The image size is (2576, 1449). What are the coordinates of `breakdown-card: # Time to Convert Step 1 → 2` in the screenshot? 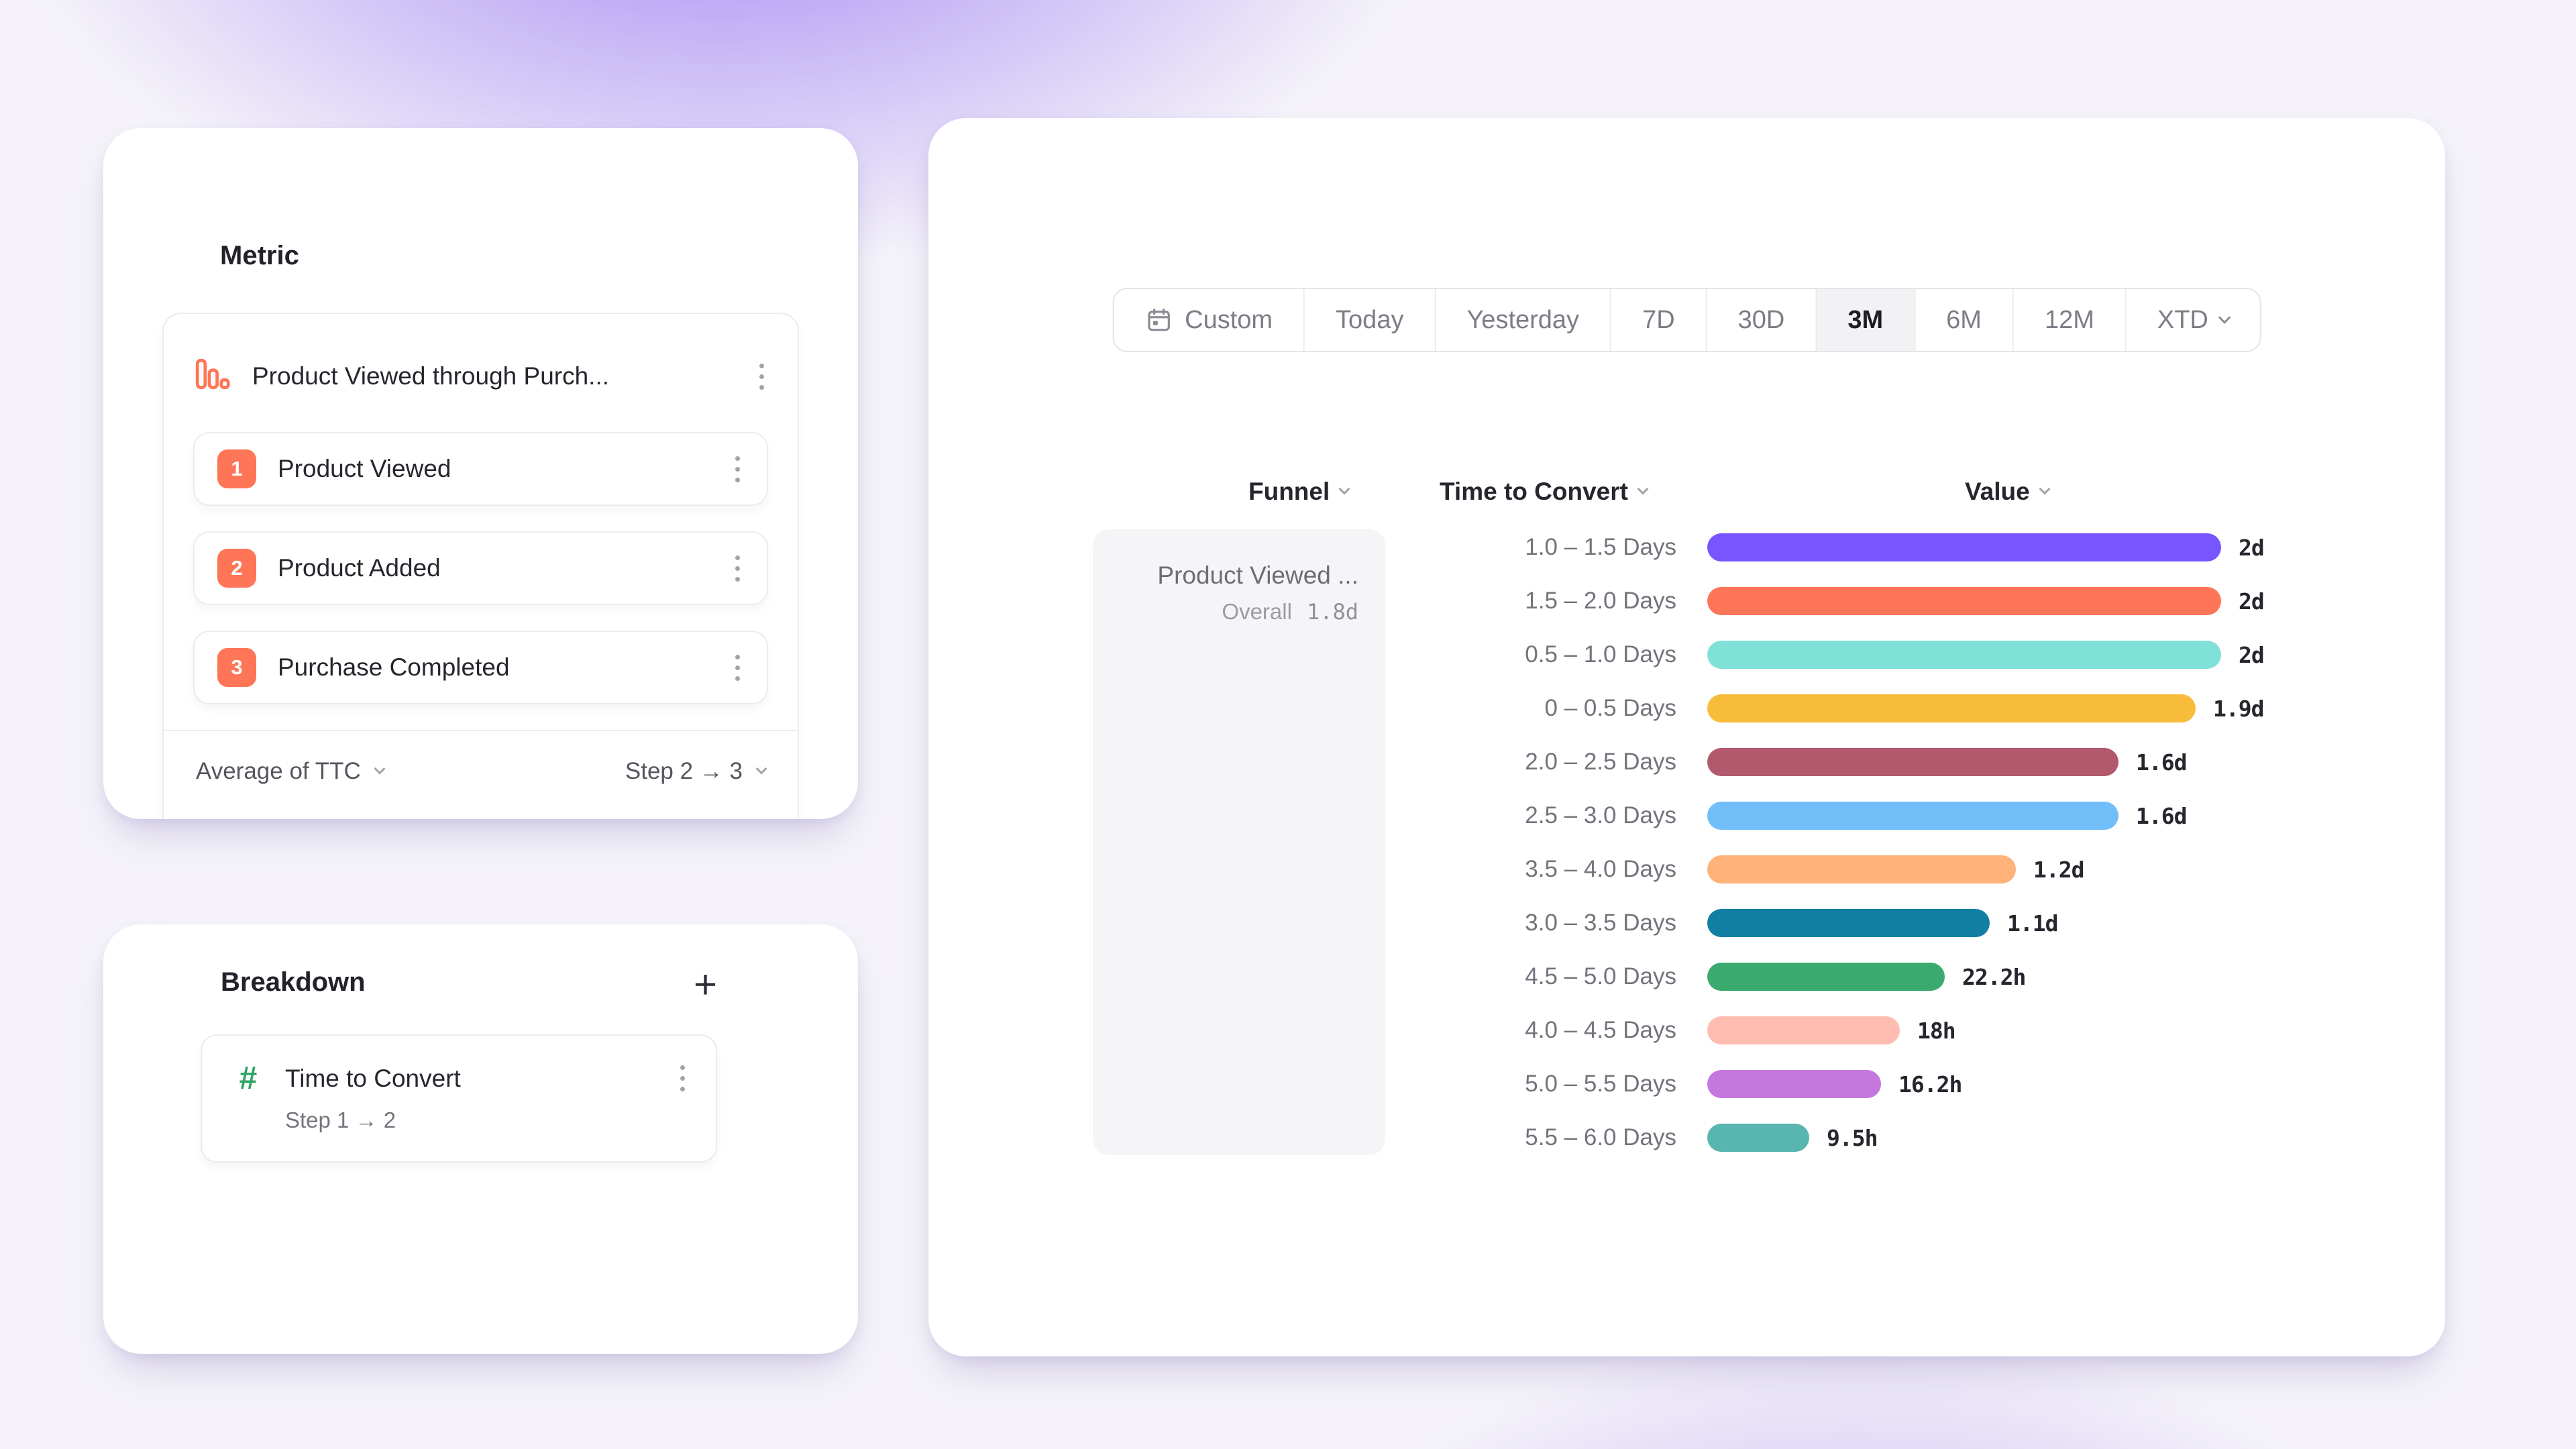 It's located at (459, 1098).